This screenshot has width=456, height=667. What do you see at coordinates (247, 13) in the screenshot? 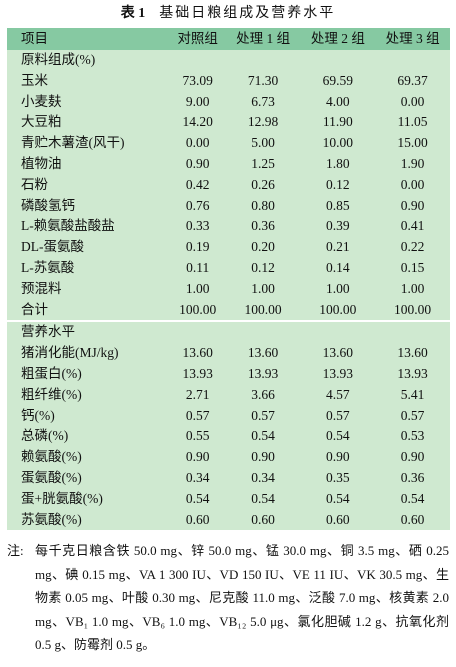
I see `table-title: 基础日粮组成及营养水平` at bounding box center [247, 13].